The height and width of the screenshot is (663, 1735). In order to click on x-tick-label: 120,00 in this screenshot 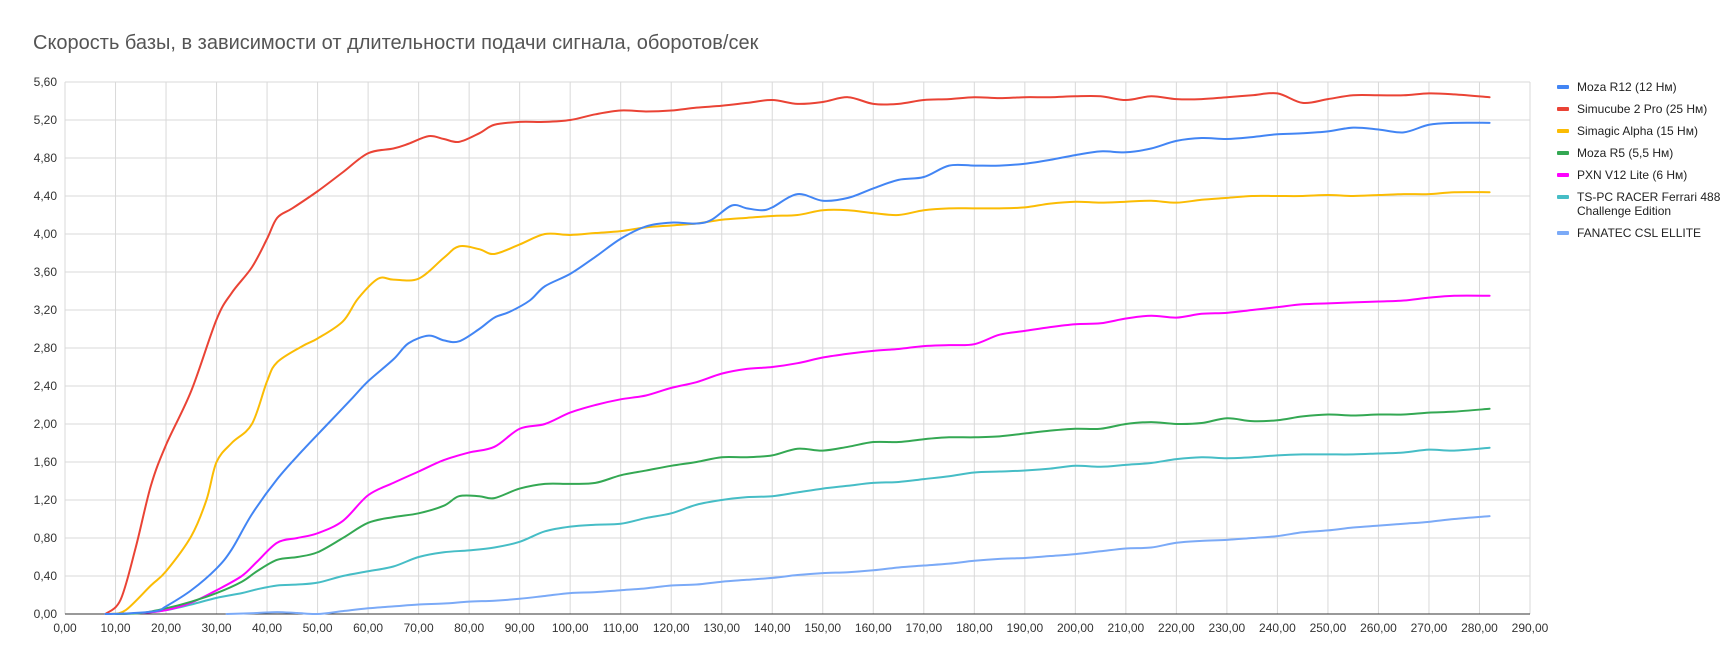, I will do `click(671, 628)`.